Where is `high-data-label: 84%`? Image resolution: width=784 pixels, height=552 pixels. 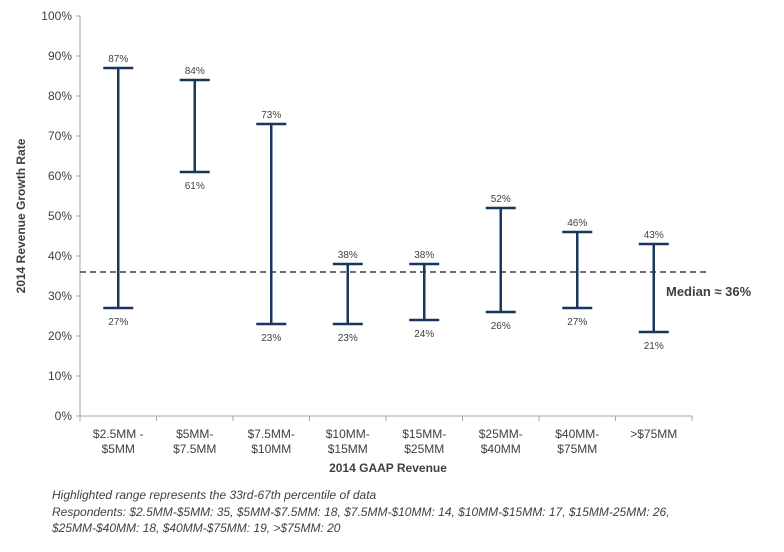
high-data-label: 84% is located at coordinates (195, 71).